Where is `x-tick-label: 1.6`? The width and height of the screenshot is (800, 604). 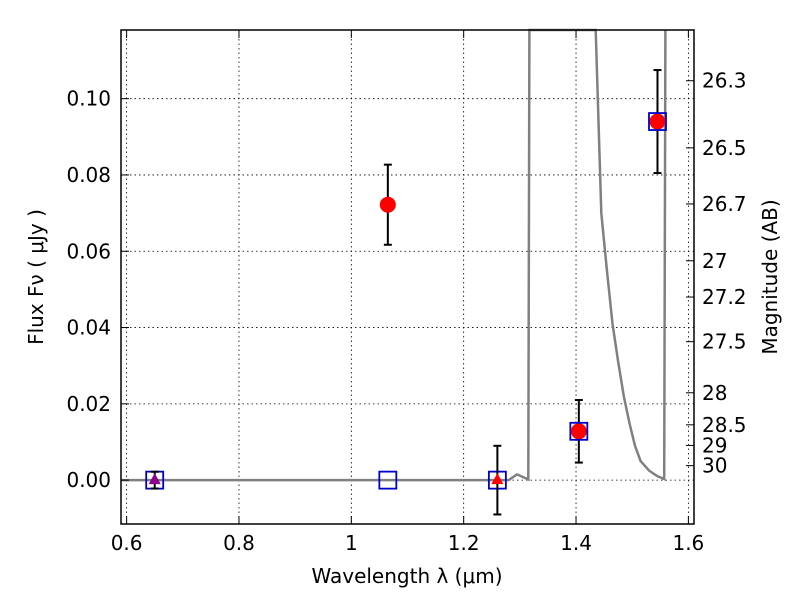 x-tick-label: 1.6 is located at coordinates (688, 543).